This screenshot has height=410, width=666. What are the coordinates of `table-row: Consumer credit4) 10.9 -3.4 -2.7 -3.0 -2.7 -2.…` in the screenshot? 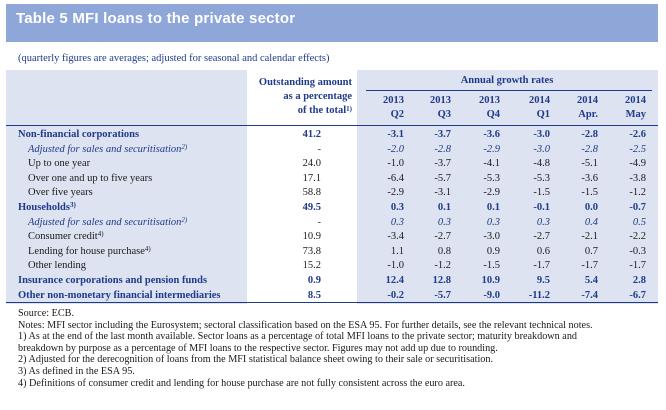 It's located at (332, 237).